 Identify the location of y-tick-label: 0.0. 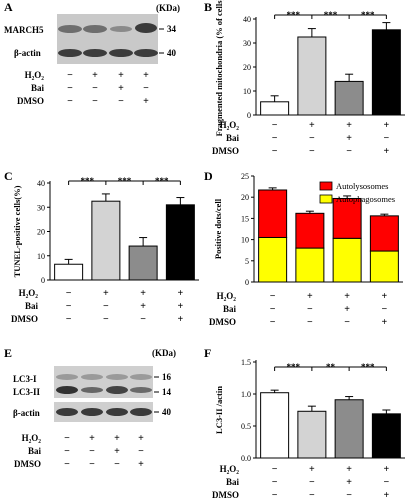
(246, 458).